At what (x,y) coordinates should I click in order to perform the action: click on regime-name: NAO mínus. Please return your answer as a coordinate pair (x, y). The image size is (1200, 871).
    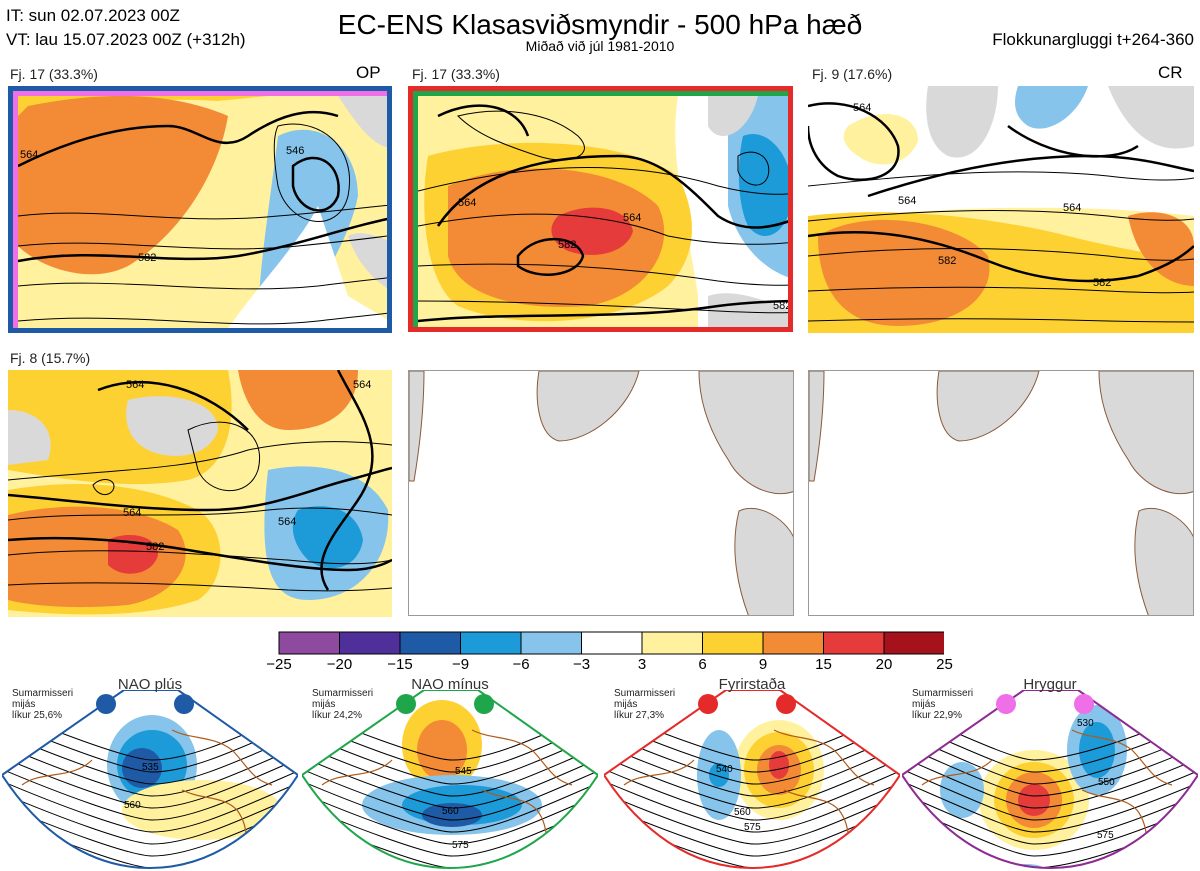
    Looking at the image, I should click on (450, 684).